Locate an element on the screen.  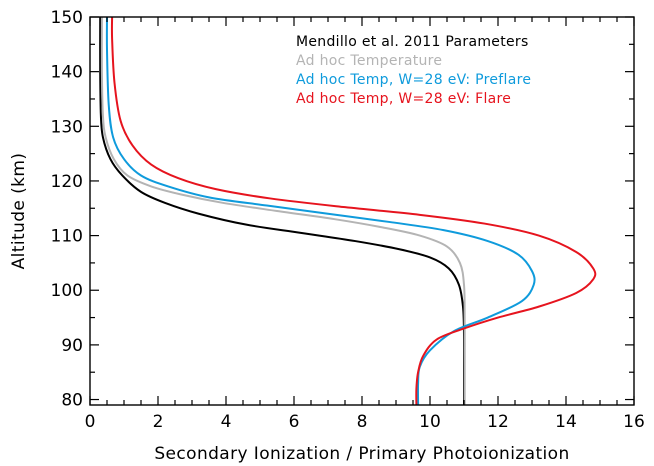
x-tick-label: 2 is located at coordinates (158, 422).